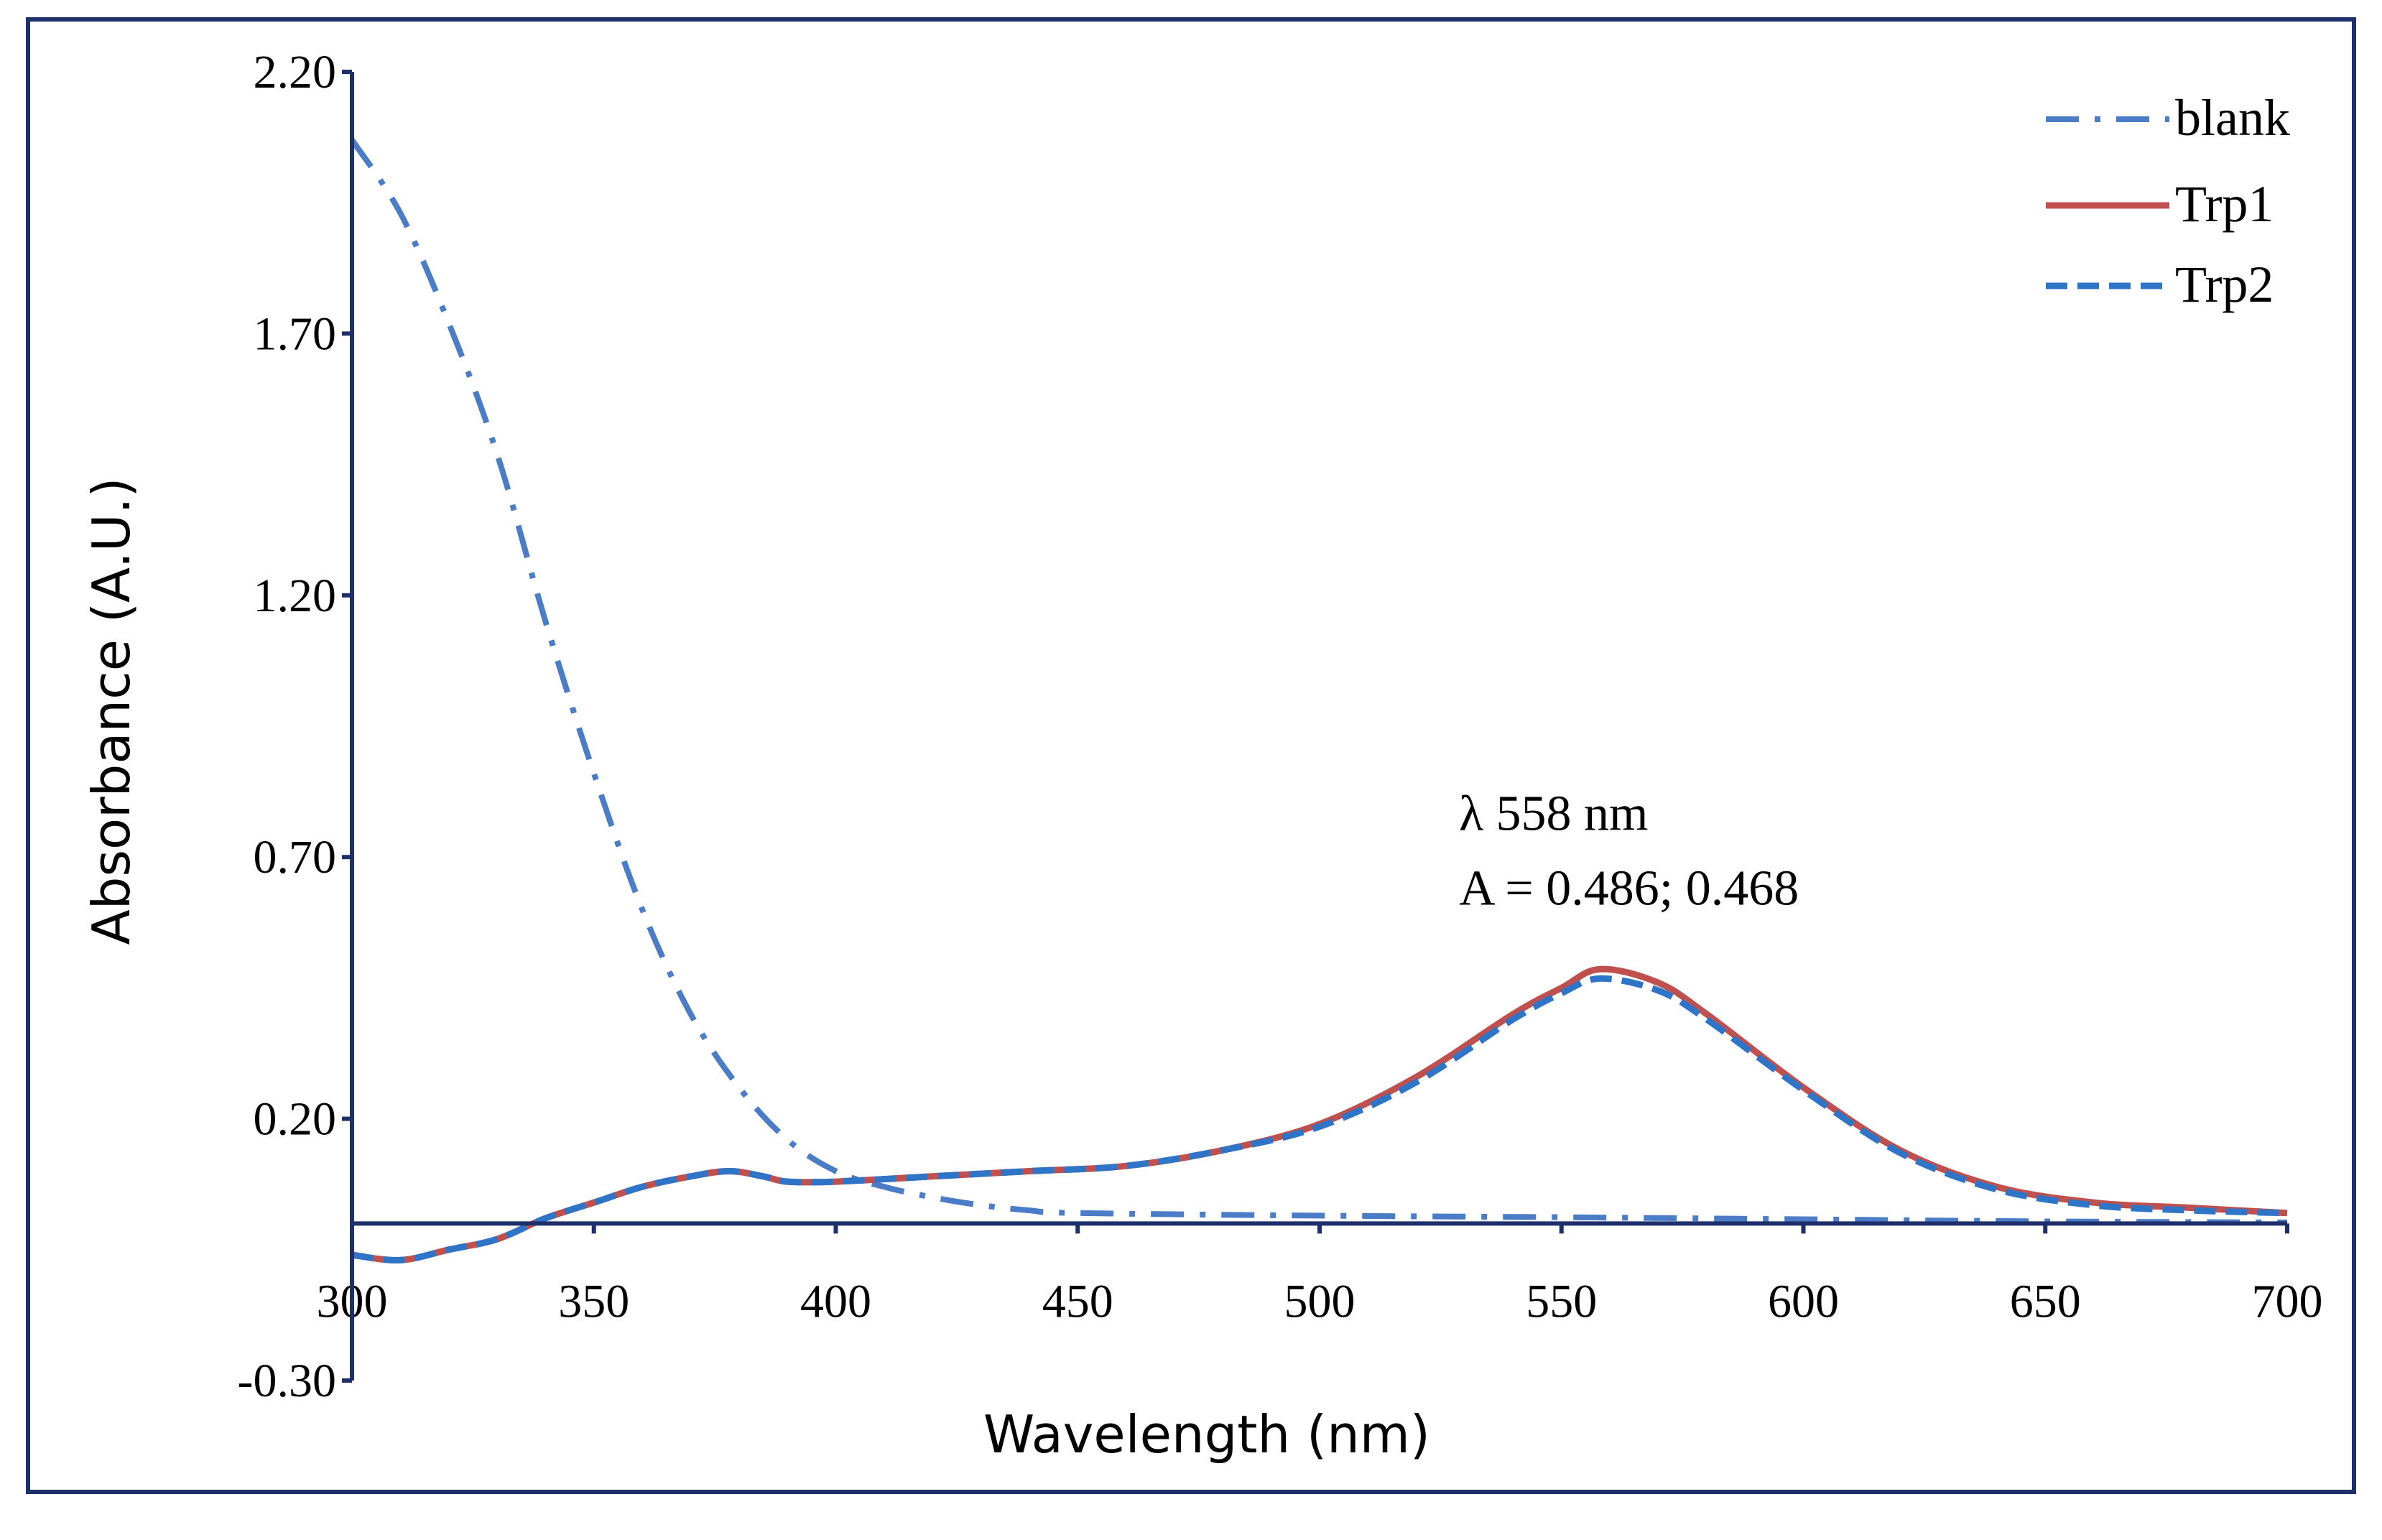 Image resolution: width=2382 pixels, height=1540 pixels. What do you see at coordinates (1319, 1301) in the screenshot?
I see `x-tick-label: 500` at bounding box center [1319, 1301].